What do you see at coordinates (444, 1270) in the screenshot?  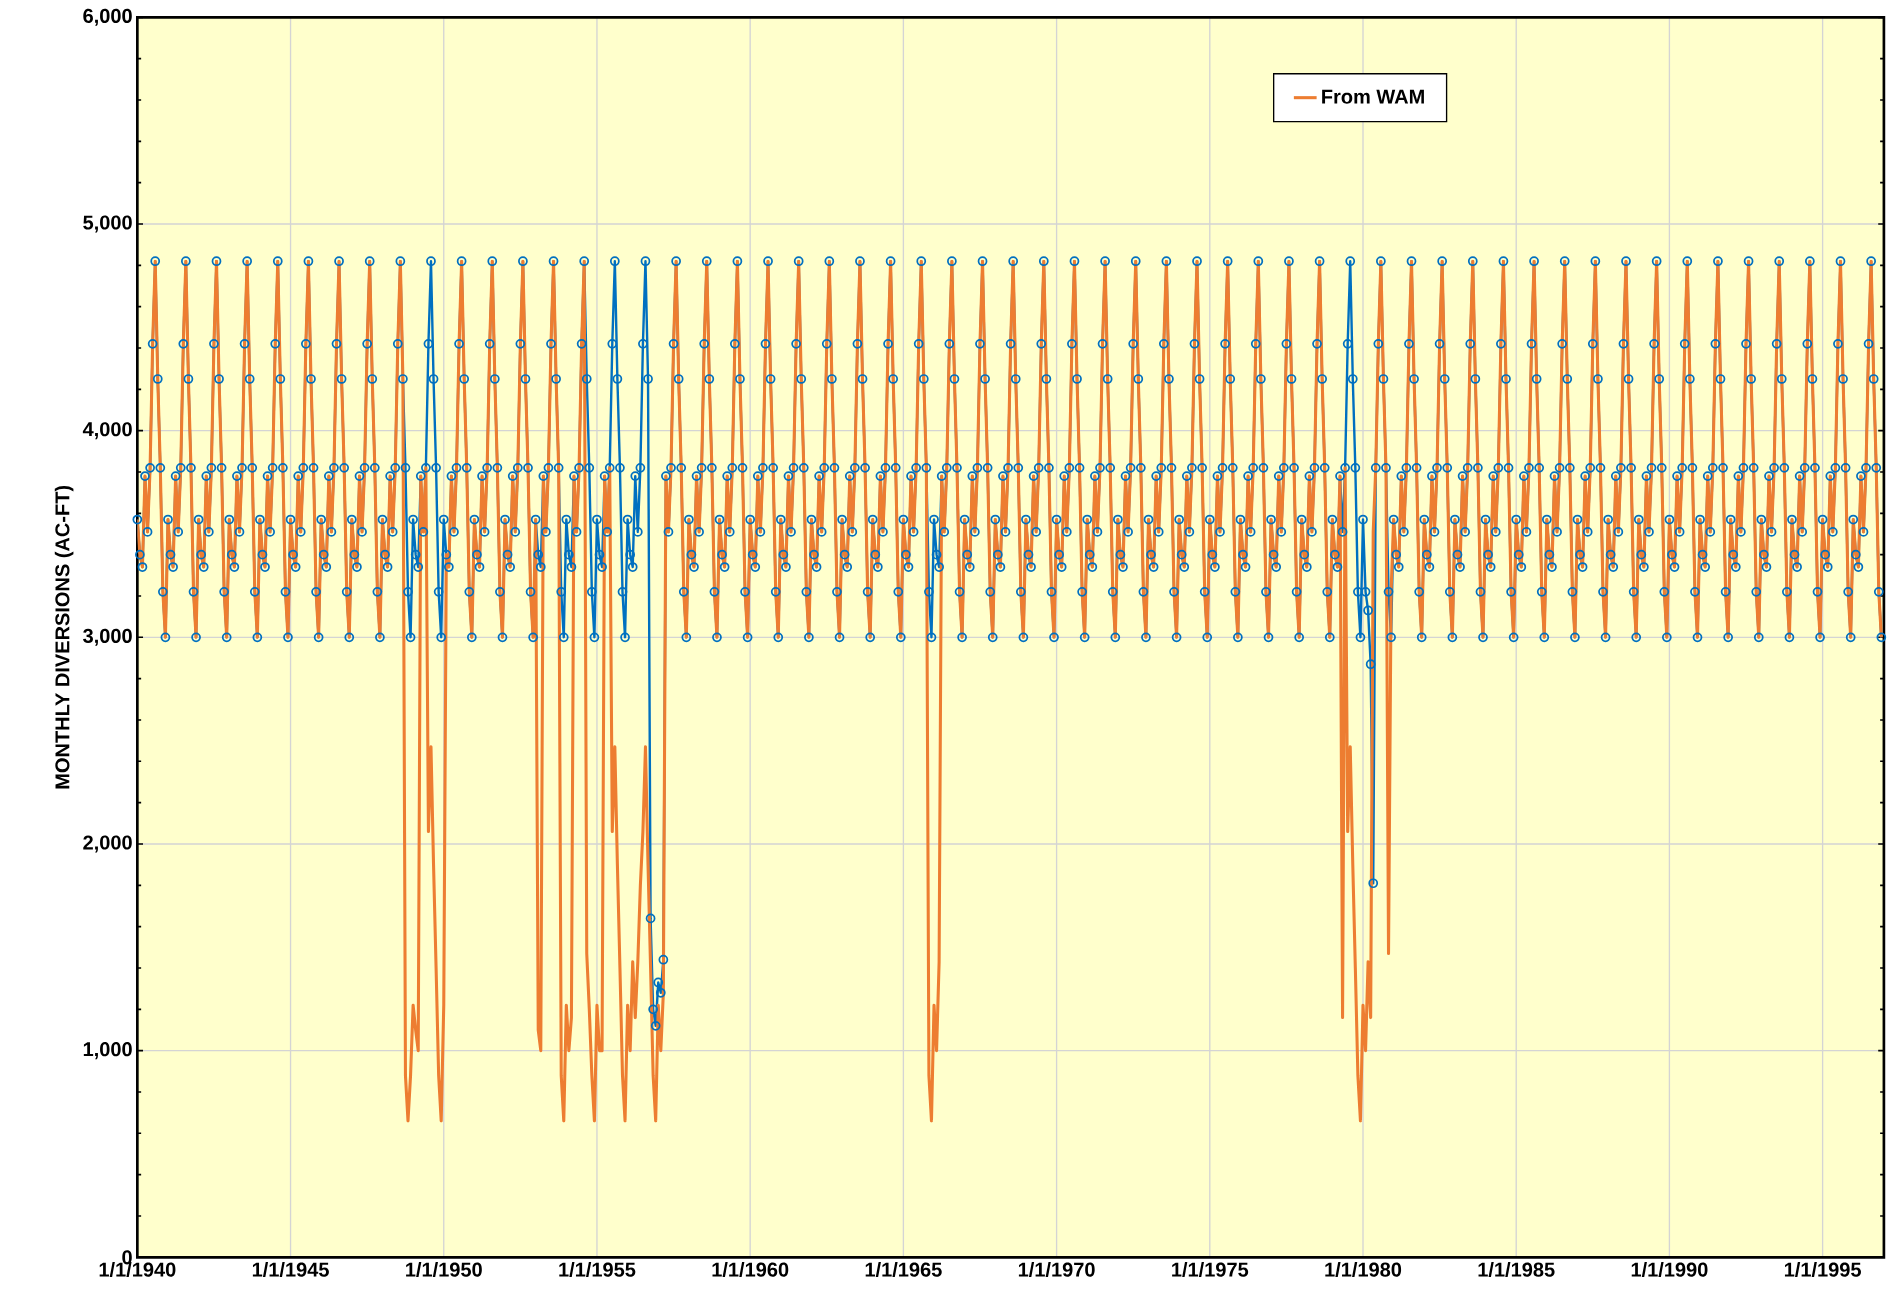 I see `x-tick-label: 1/1/1950` at bounding box center [444, 1270].